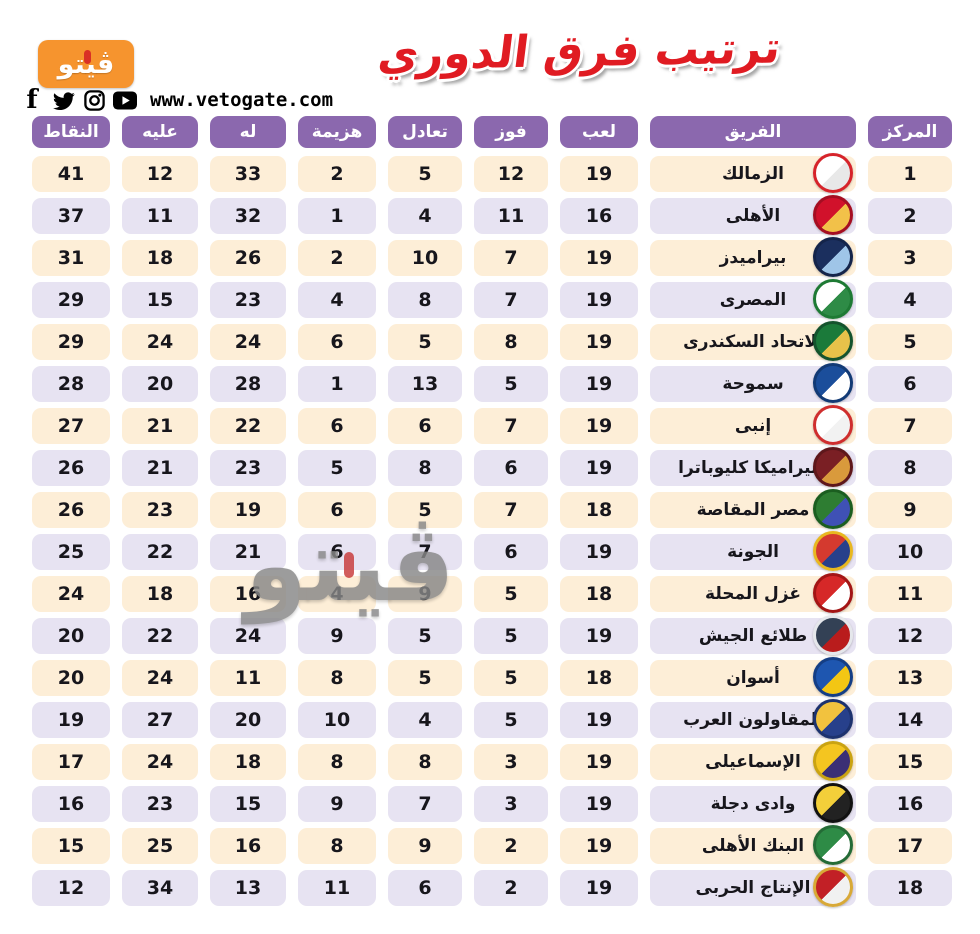 Image resolution: width=980 pixels, height=934 pixels. I want to click on twitter-icon, so click(63, 100).